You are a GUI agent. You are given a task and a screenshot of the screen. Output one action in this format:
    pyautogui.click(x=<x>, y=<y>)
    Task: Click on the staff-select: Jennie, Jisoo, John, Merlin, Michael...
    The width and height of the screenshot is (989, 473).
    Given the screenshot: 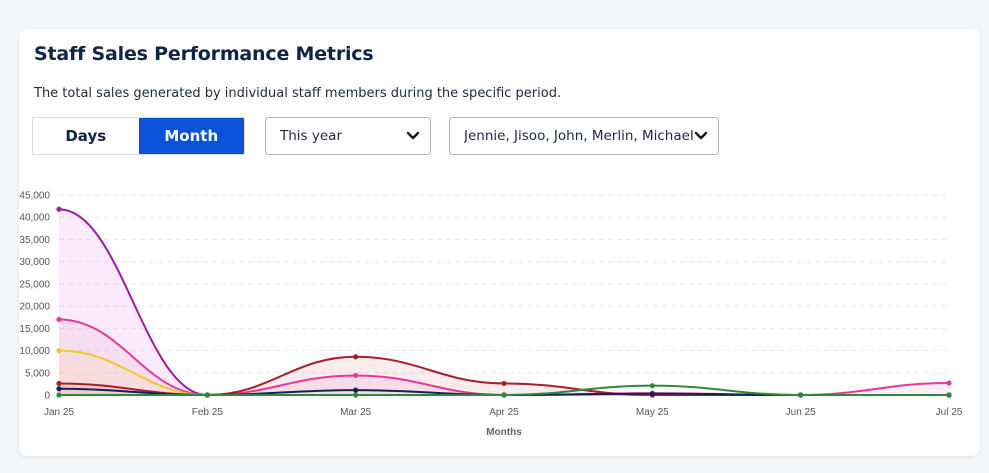 What is the action you would take?
    pyautogui.click(x=584, y=136)
    